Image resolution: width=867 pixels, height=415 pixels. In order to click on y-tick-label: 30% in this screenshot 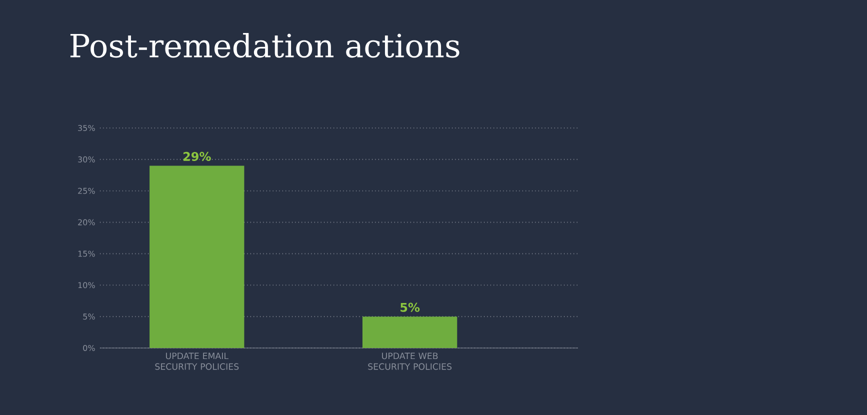, I will do `click(86, 159)`.